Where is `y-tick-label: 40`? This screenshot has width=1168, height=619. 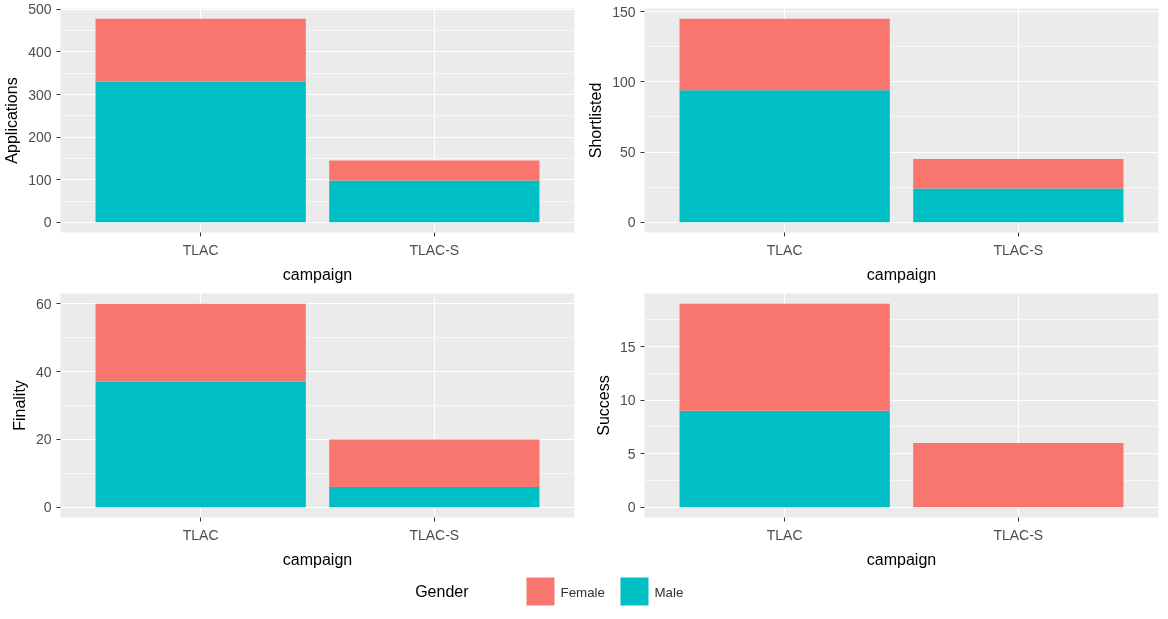
y-tick-label: 40 is located at coordinates (43, 371).